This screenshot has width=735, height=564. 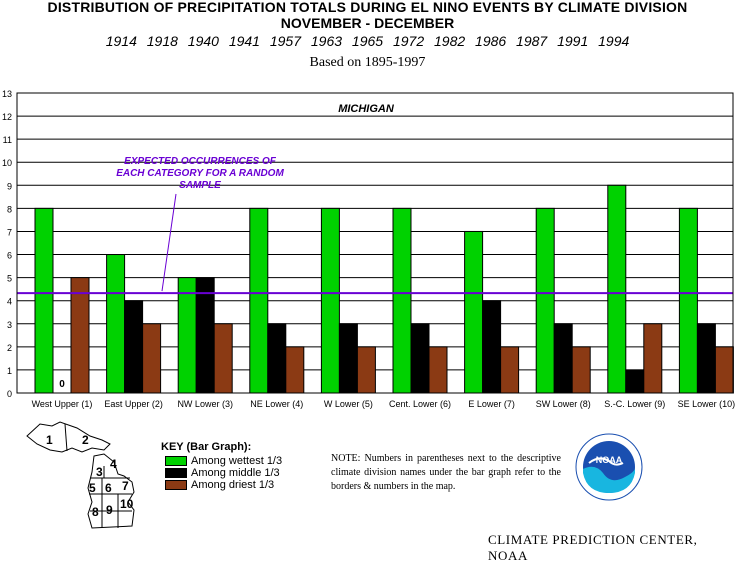 I want to click on state-title: MICHIGAN, so click(x=366, y=109).